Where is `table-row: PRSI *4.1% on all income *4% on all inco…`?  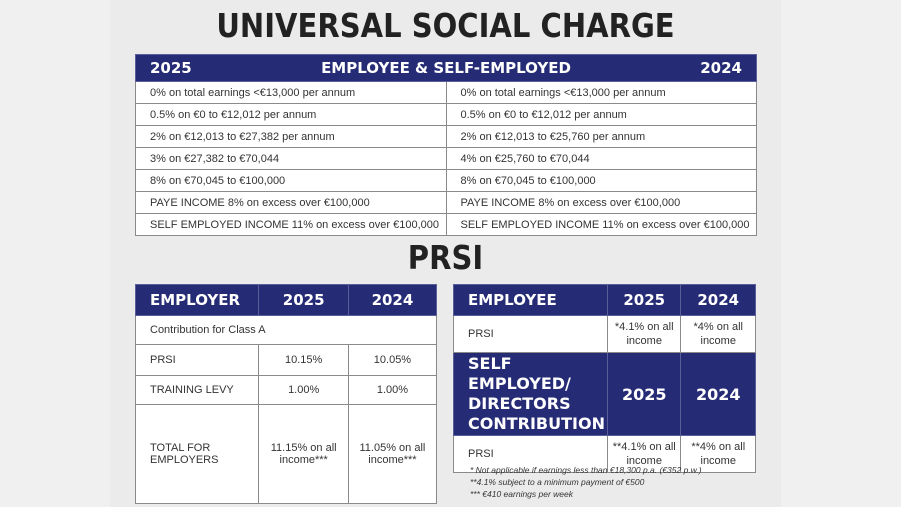
table-row: PRSI *4.1% on all income *4% on all inco… is located at coordinates (604, 334).